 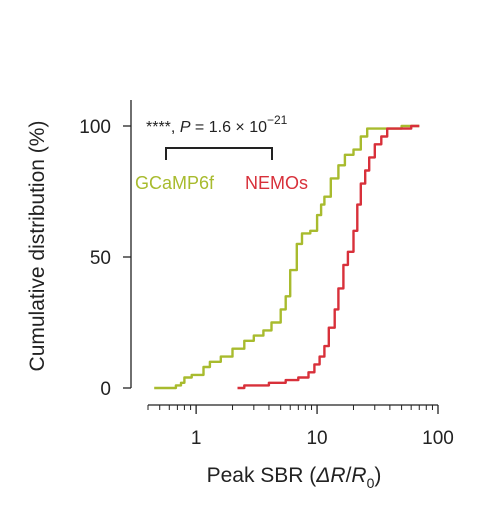 I want to click on x-axis-title: Peak SBR (ΔR/R0), so click(x=294, y=477).